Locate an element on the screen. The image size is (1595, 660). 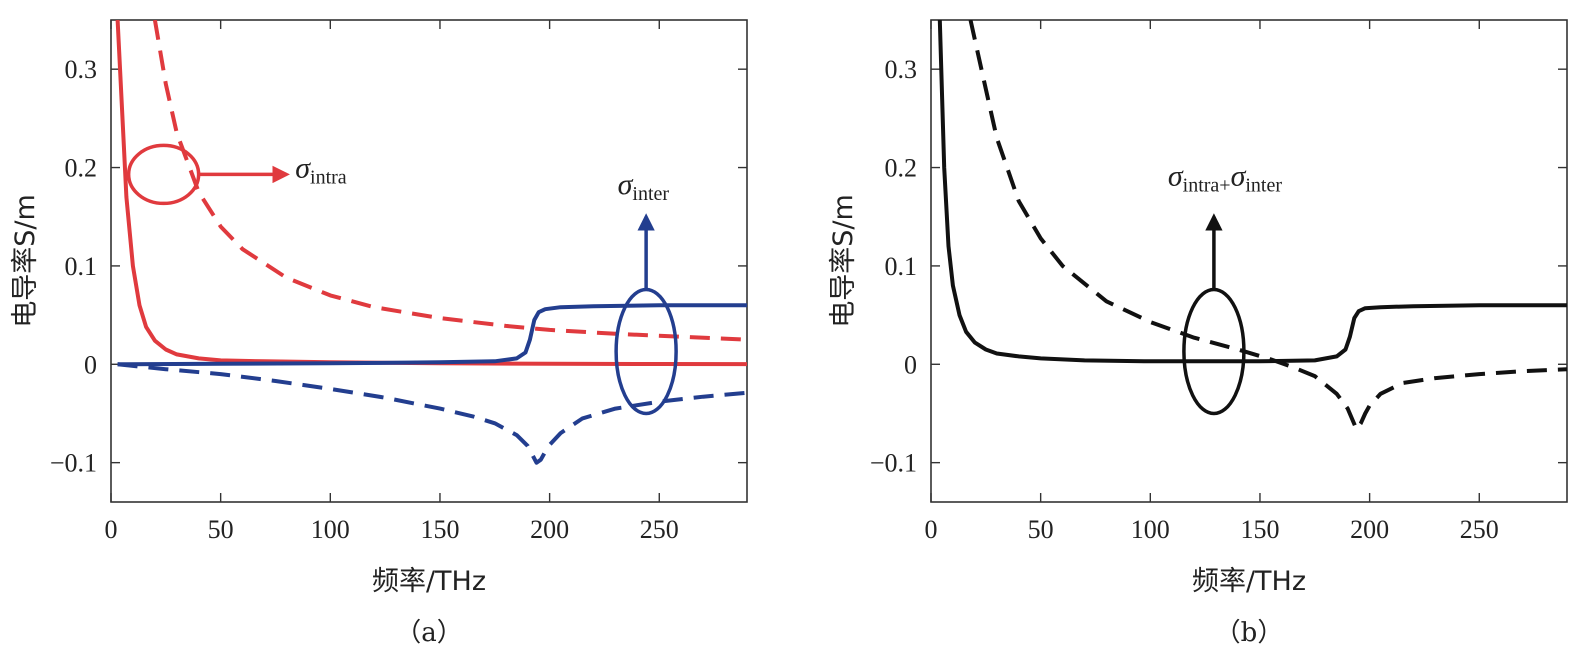
panel-a-x-axis-title: 频率/THz is located at coordinates (429, 581).